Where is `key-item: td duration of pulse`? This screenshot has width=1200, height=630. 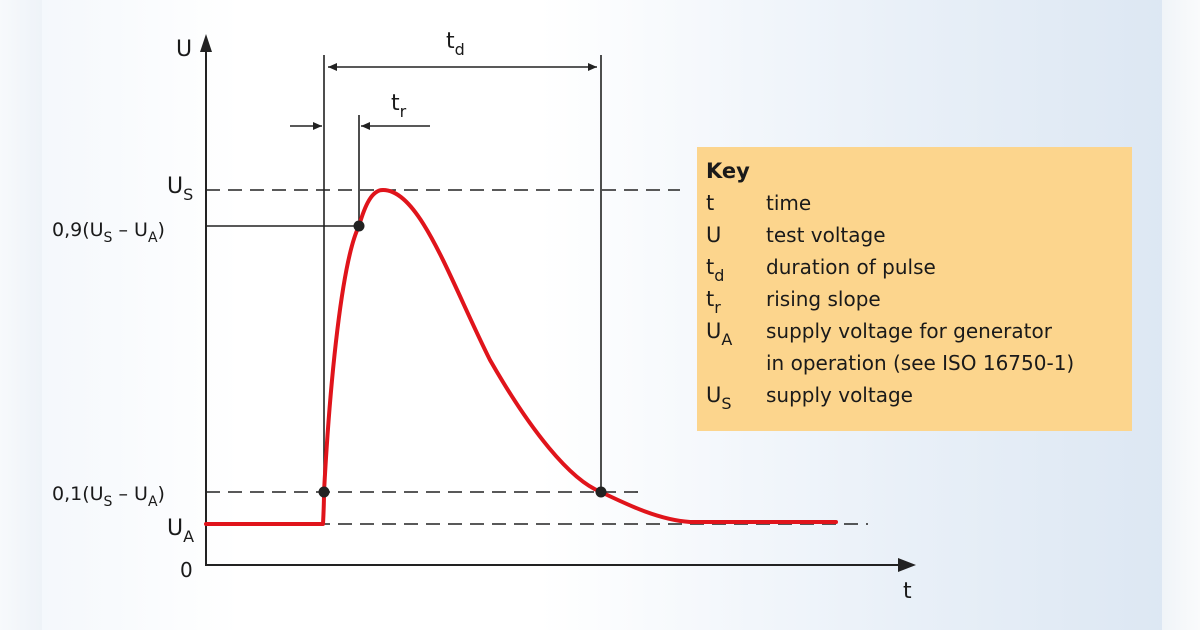
key-item: td duration of pulse is located at coordinates (821, 270).